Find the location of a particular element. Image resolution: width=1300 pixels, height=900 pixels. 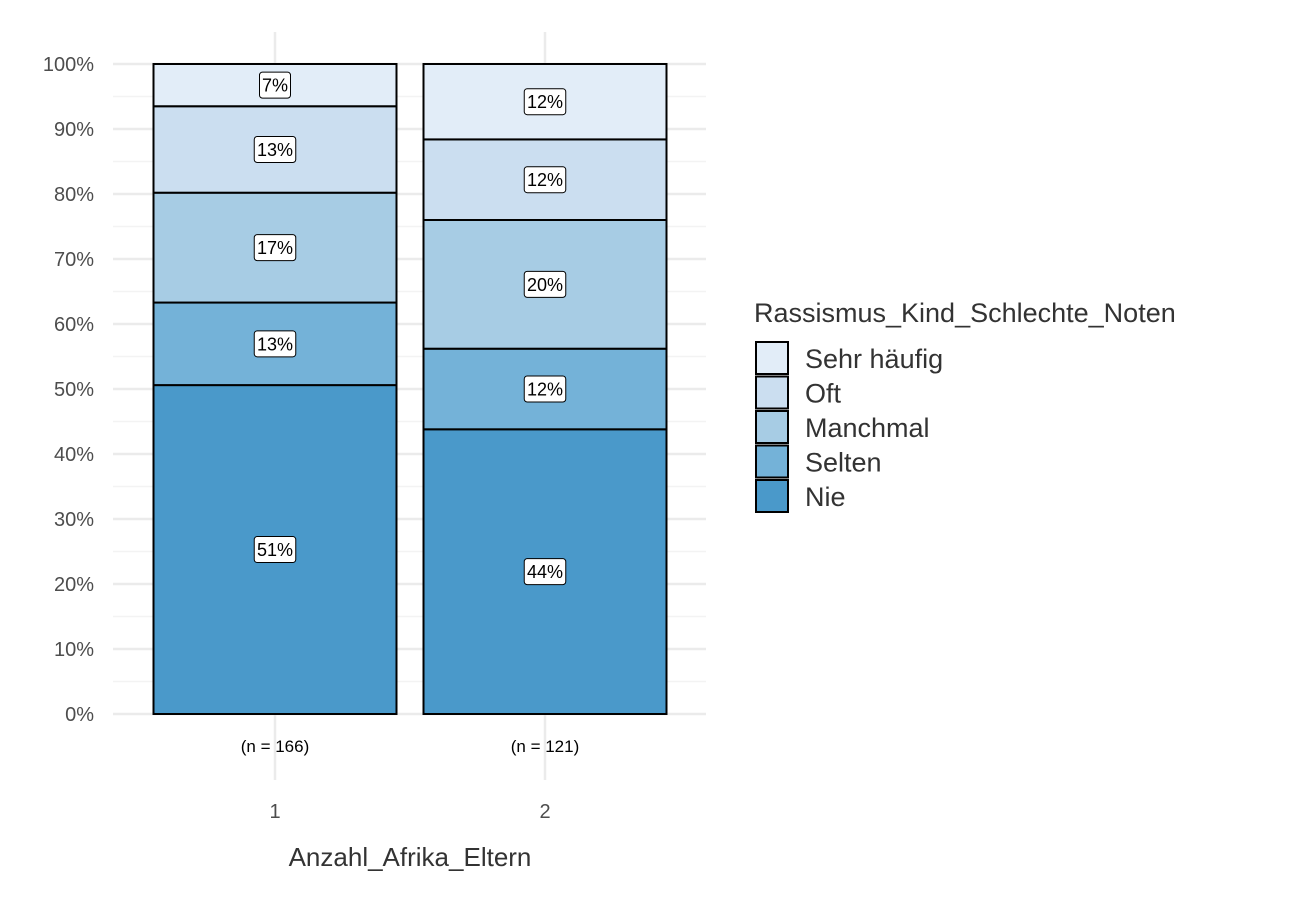

category-n-label: (n = 166) is located at coordinates (275, 746).